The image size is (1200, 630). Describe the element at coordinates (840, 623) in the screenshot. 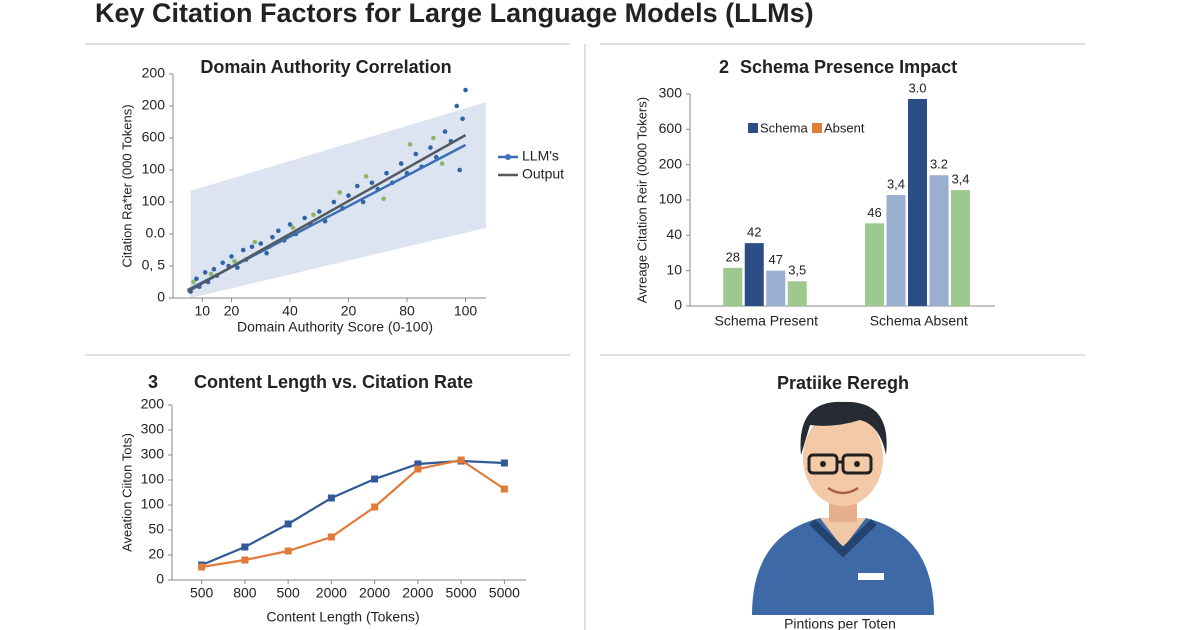

I see `profile-caption: Pintions per Toten` at that location.